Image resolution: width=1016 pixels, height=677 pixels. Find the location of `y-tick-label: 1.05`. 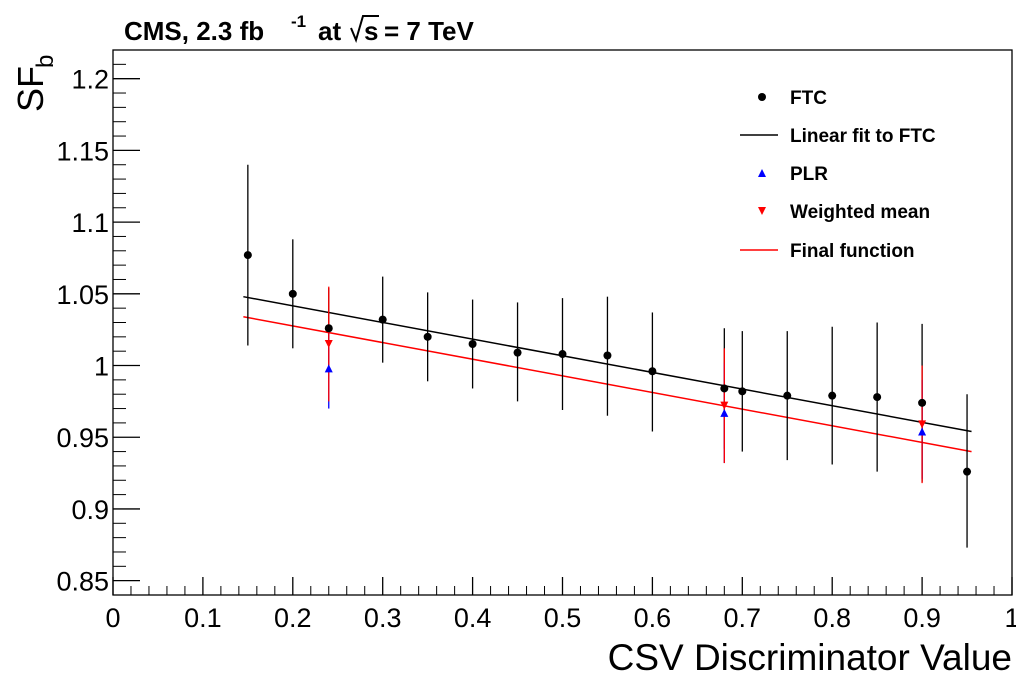

y-tick-label: 1.05 is located at coordinates (82, 295).